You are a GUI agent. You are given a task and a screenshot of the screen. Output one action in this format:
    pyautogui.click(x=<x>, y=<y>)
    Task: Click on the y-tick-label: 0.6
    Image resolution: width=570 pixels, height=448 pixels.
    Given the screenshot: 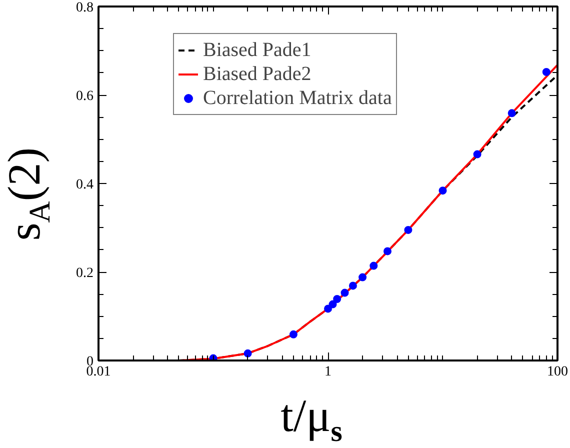 What is the action you would take?
    pyautogui.click(x=85, y=96)
    